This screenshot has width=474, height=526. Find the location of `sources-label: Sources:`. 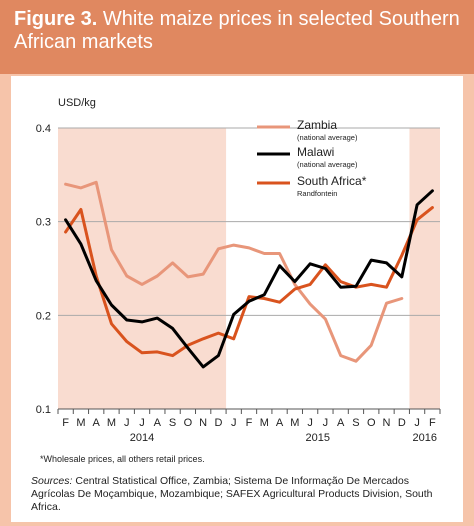

sources-label: Sources: is located at coordinates (52, 481).